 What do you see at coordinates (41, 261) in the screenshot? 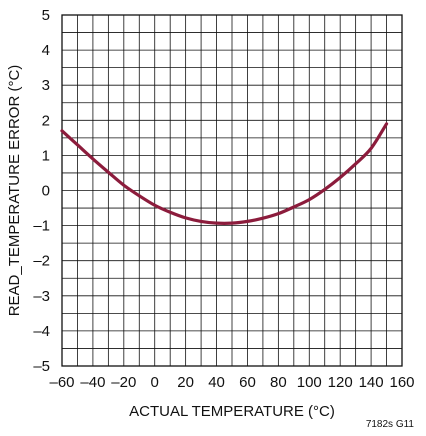
I see `y-tick-label: –2` at bounding box center [41, 261].